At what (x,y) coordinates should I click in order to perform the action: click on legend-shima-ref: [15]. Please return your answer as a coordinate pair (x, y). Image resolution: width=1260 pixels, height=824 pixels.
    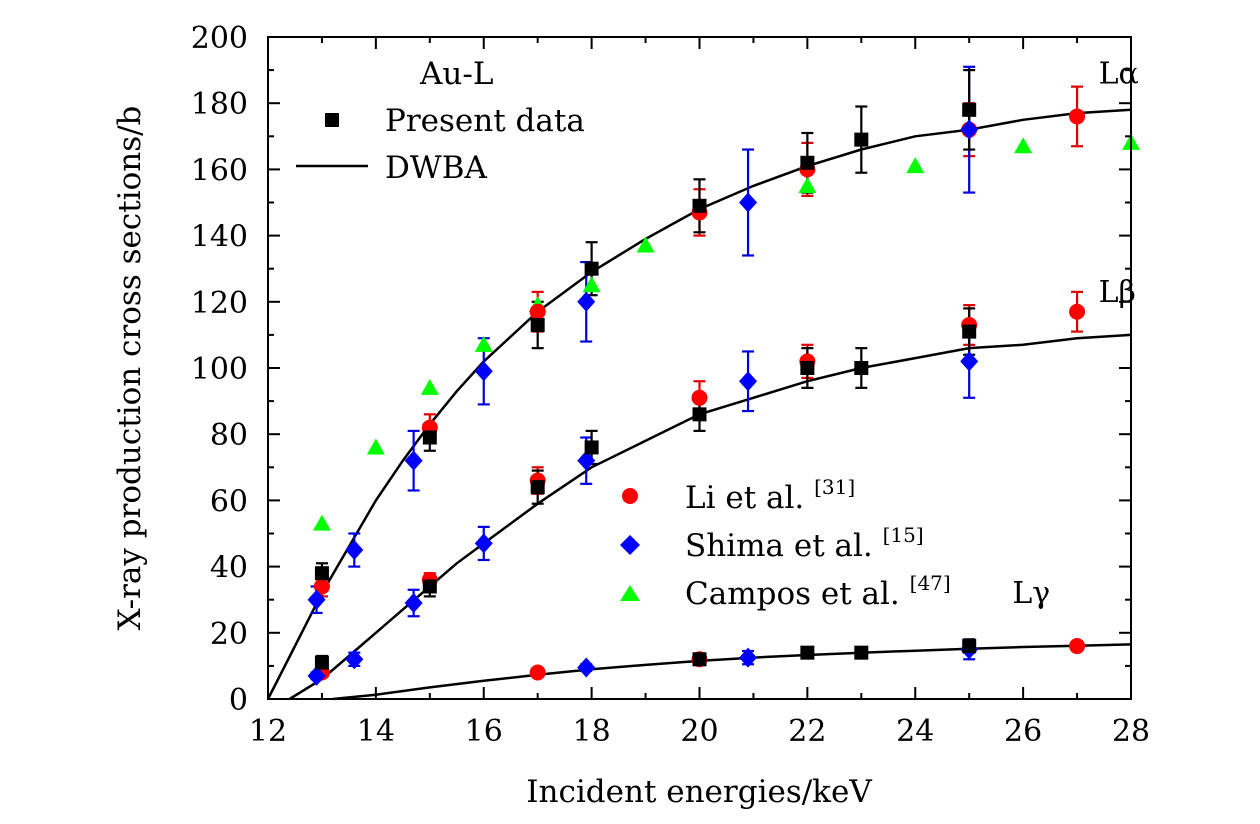
    Looking at the image, I should click on (903, 535).